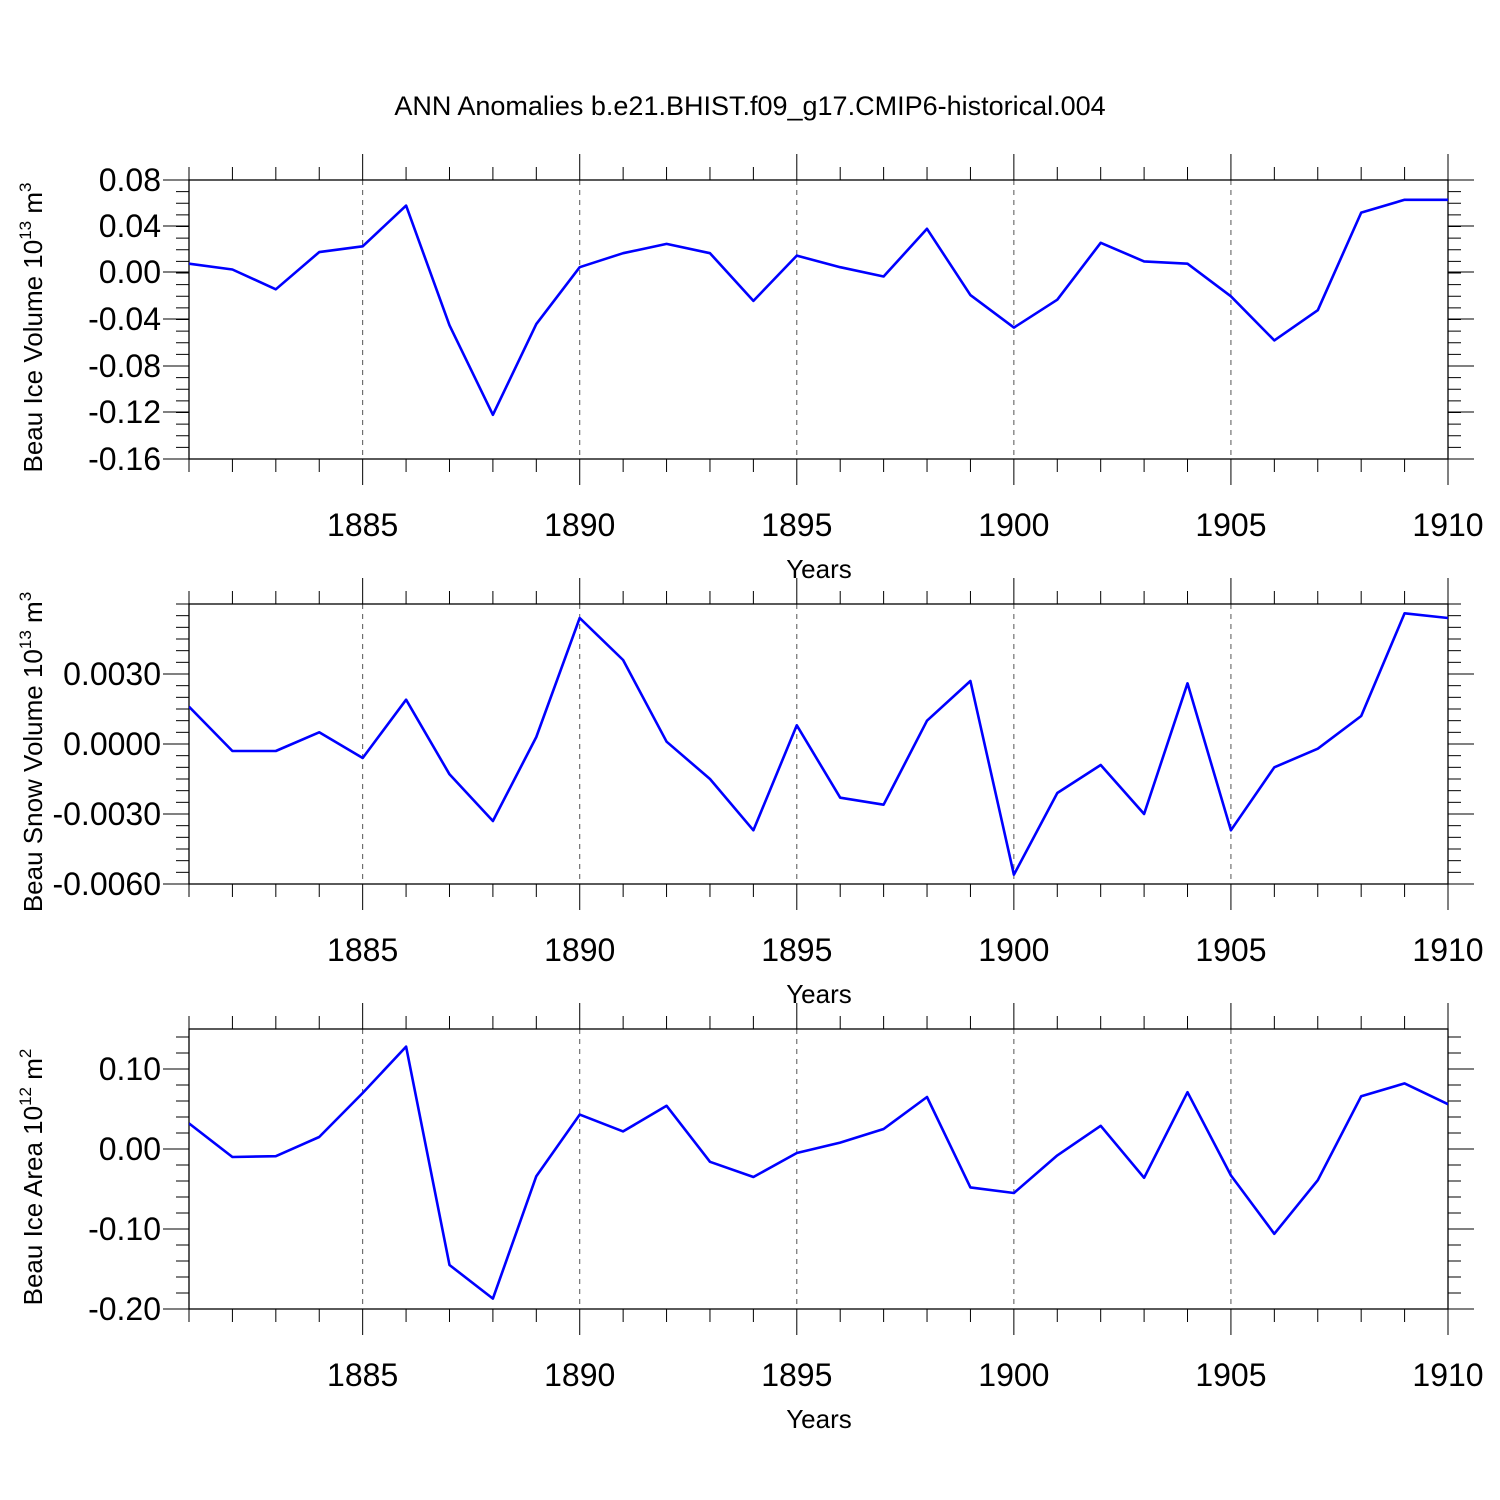 This screenshot has width=1500, height=1500. I want to click on y-tick-label: 0.10, so click(130, 1069).